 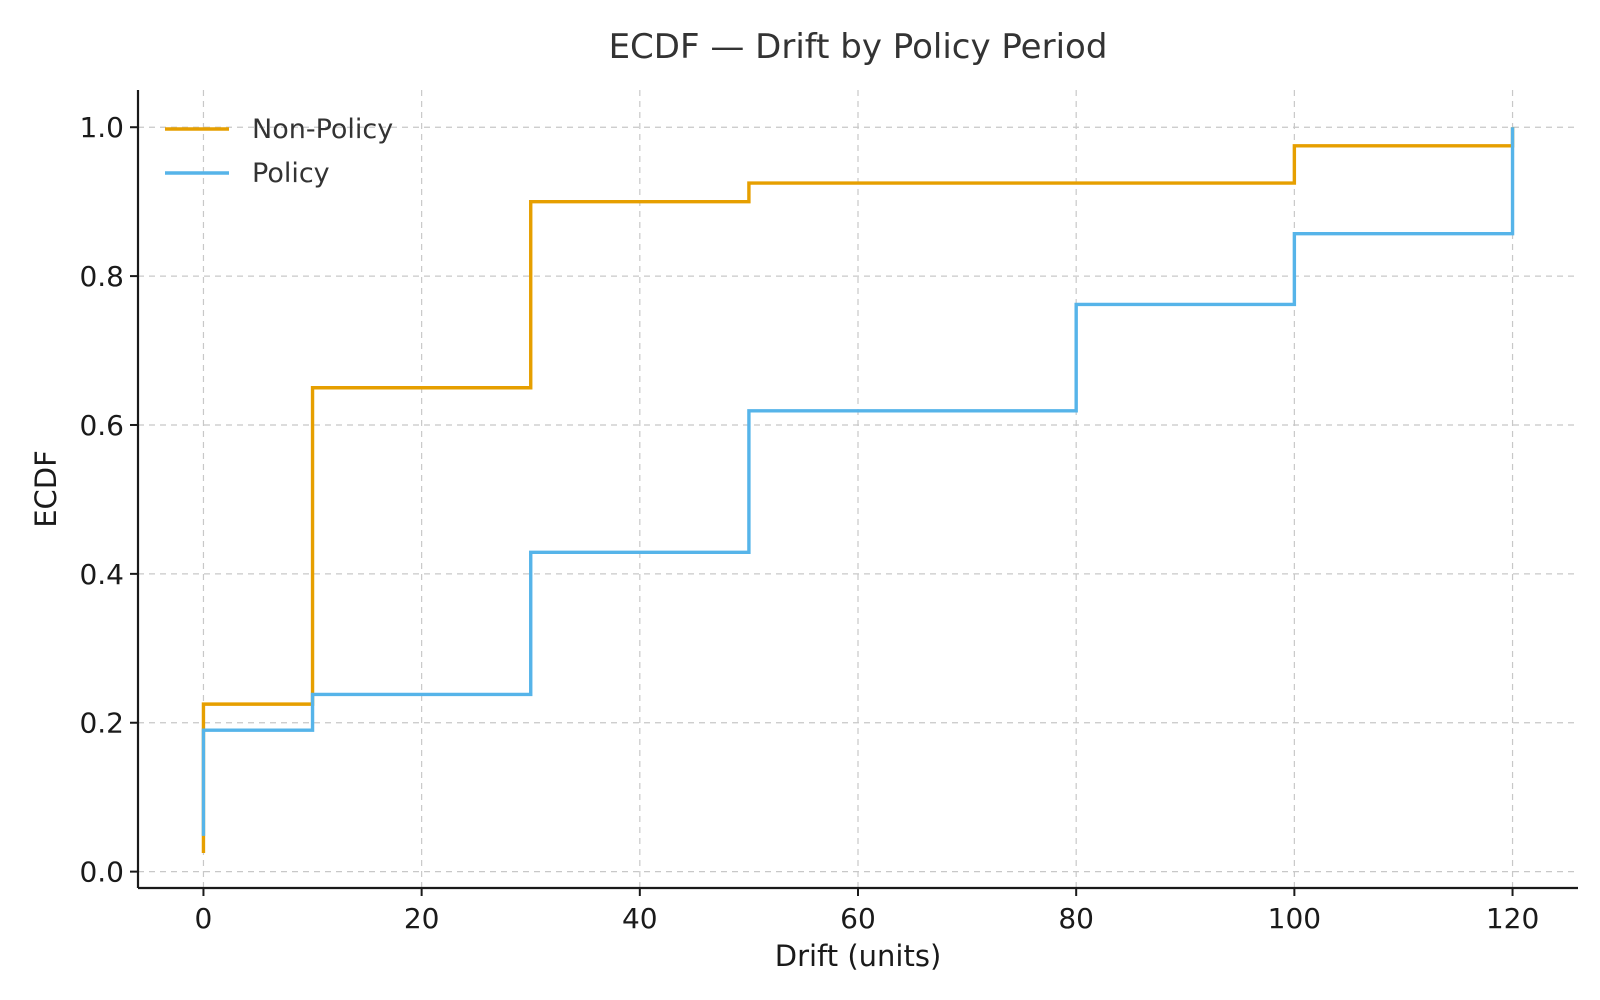 What do you see at coordinates (322, 129) in the screenshot?
I see `legend-label: Non-Policy` at bounding box center [322, 129].